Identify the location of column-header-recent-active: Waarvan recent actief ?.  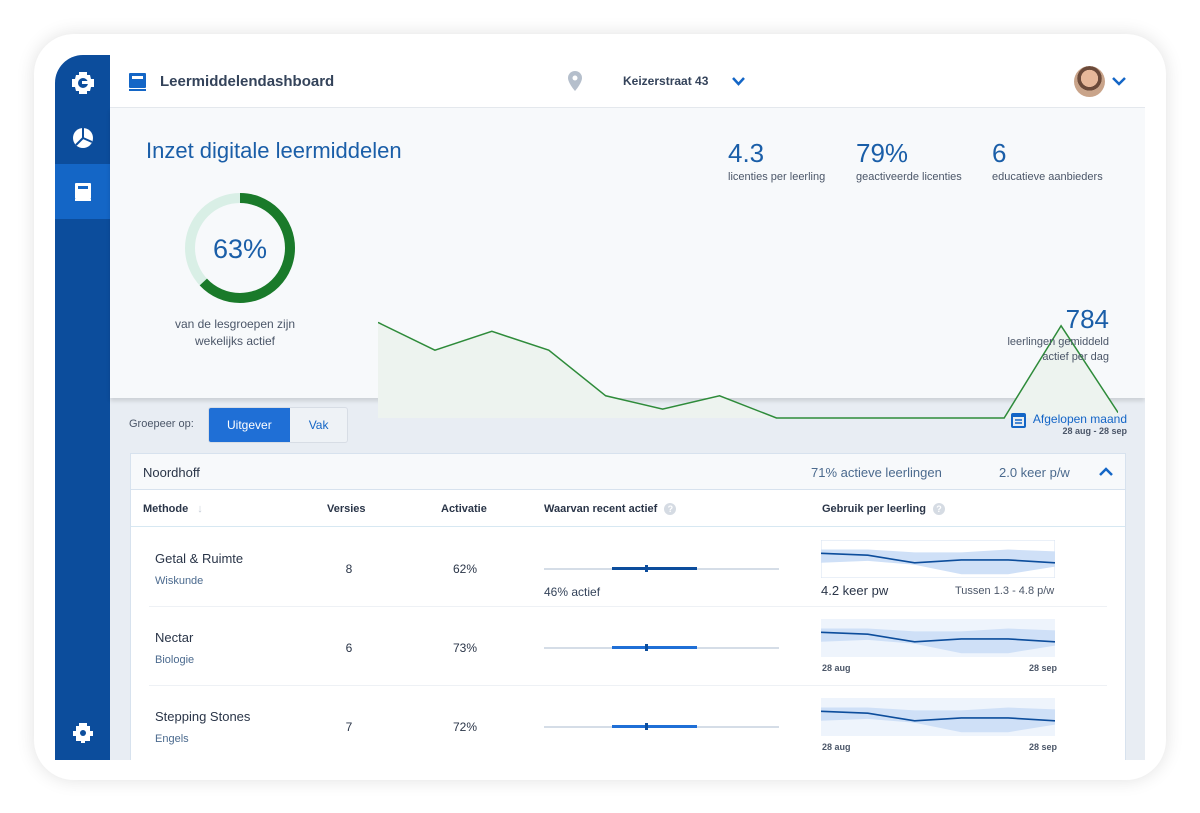
(610, 509).